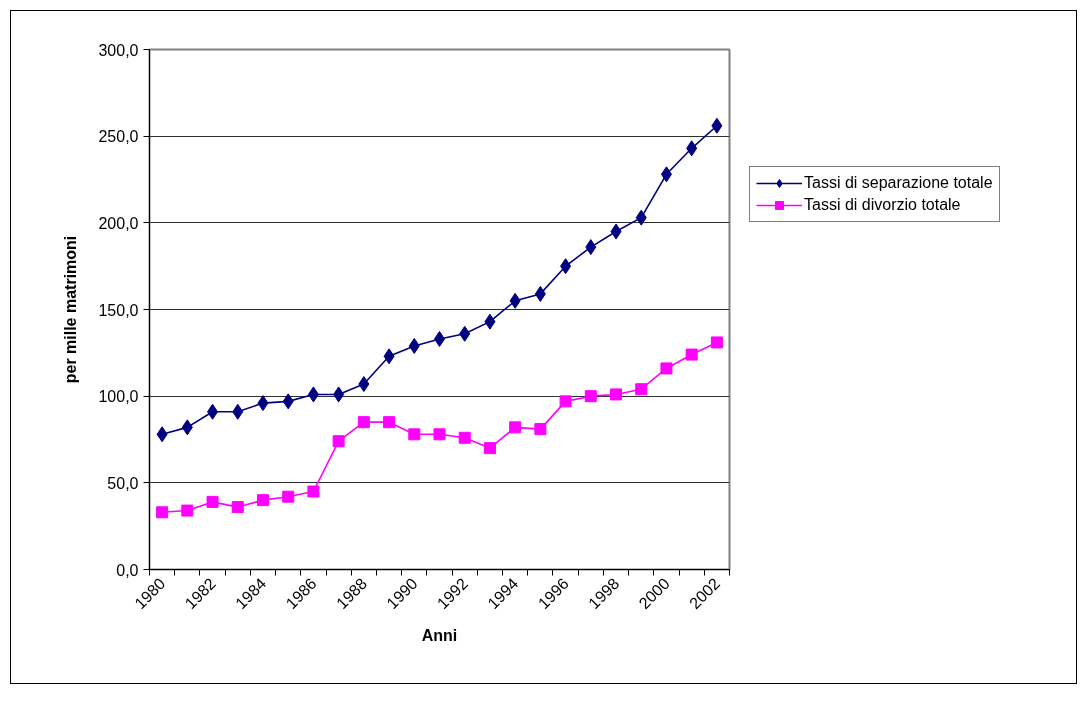  I want to click on legend-label: Tassi di divorzio totale, so click(882, 205).